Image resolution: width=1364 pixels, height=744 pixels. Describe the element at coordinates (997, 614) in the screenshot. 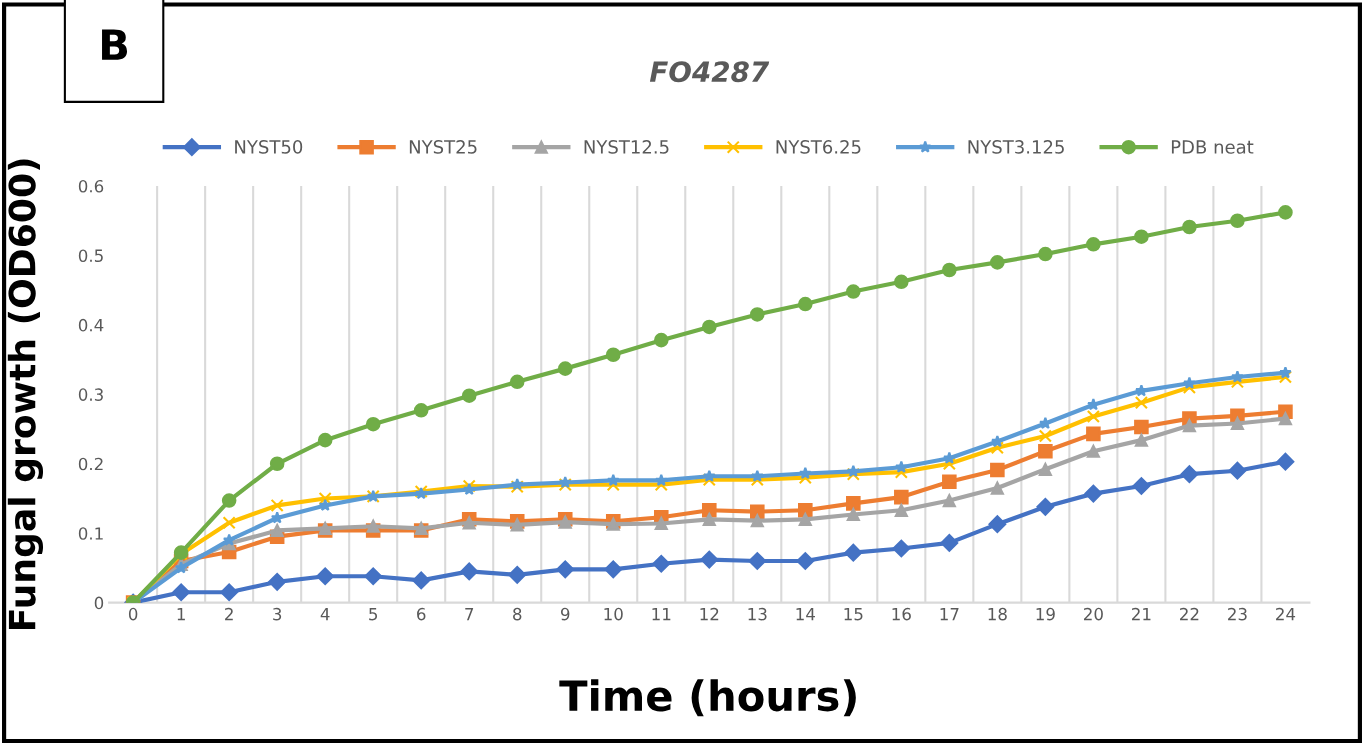

I see `x-tick-label: 18` at that location.